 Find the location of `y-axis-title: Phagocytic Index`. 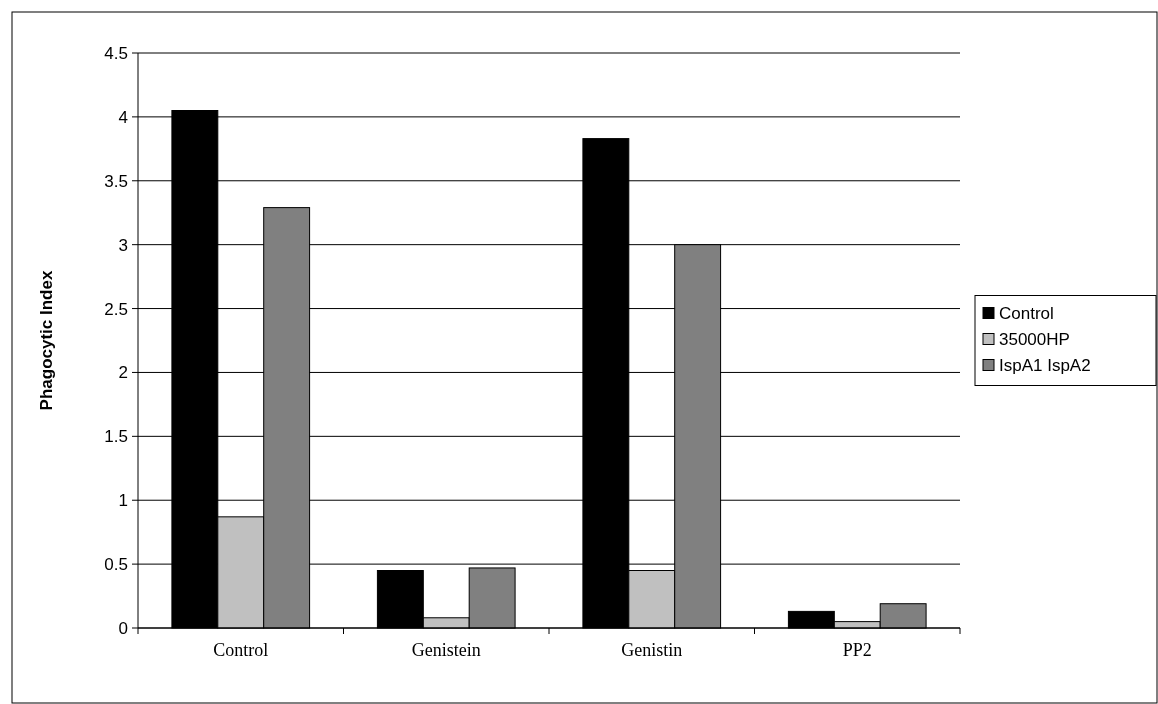

y-axis-title: Phagocytic Index is located at coordinates (46, 340).